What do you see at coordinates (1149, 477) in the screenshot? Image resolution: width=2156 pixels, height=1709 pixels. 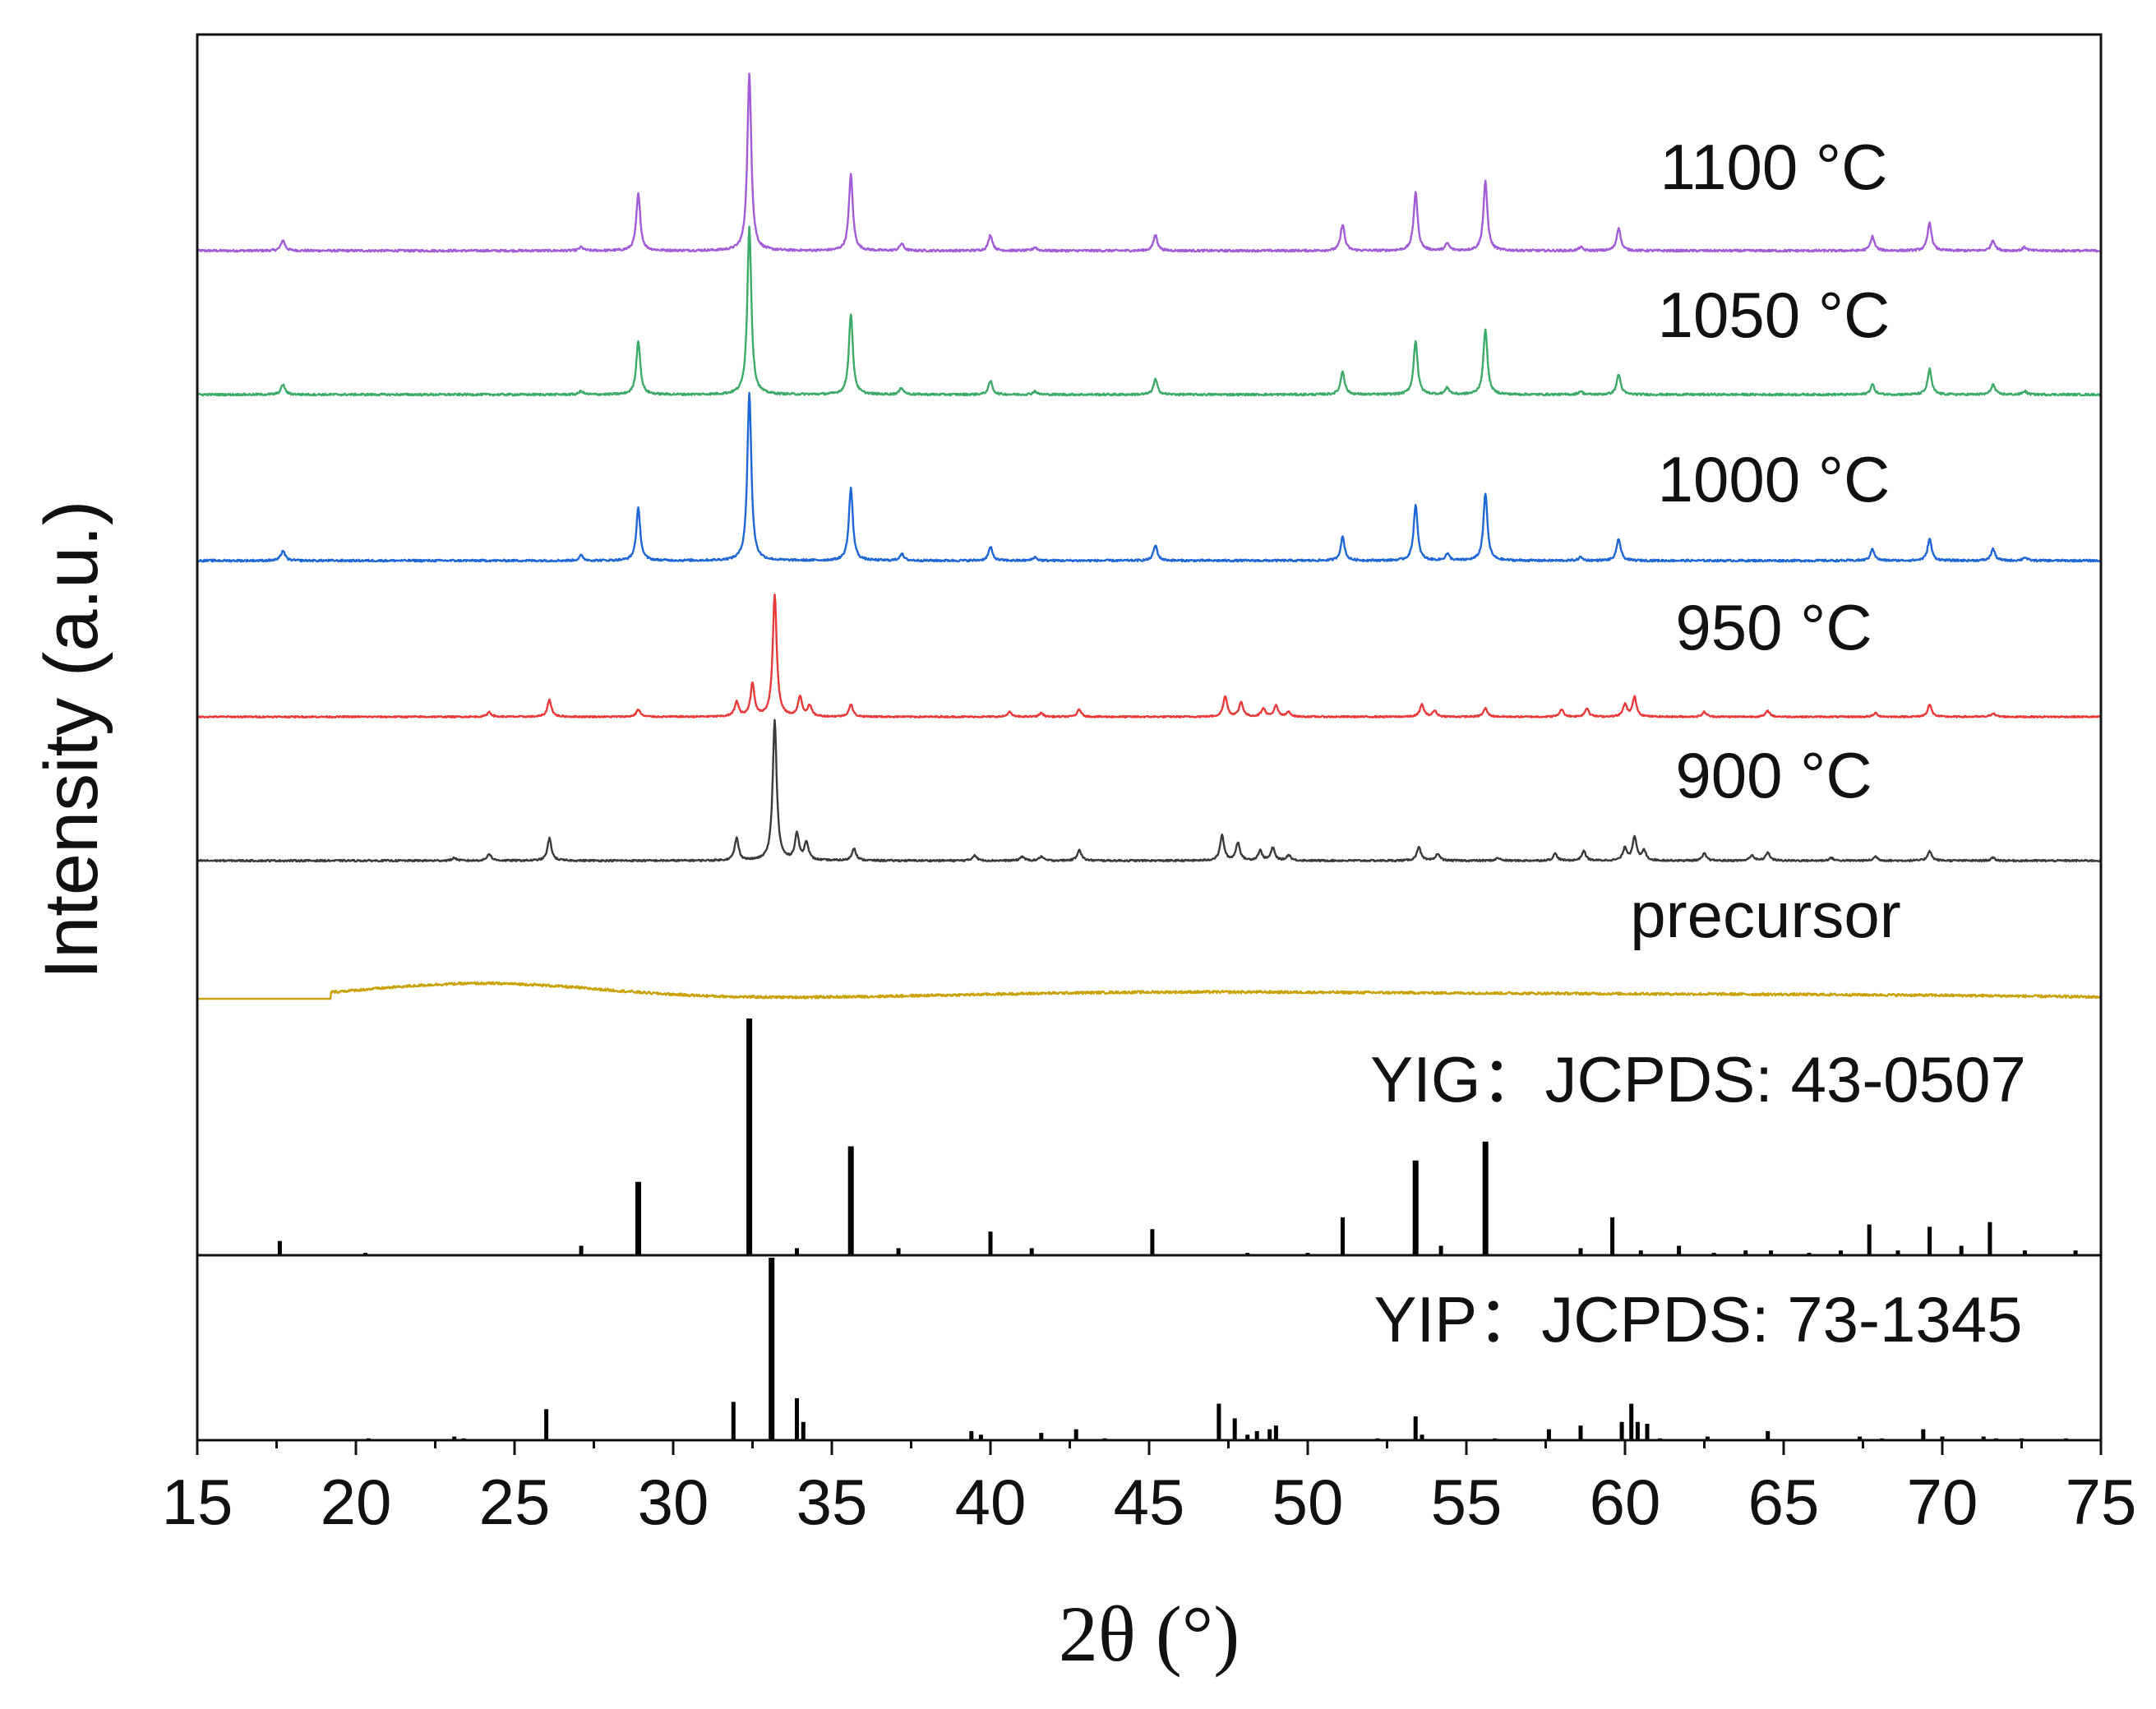 I see `trace-1000-c` at bounding box center [1149, 477].